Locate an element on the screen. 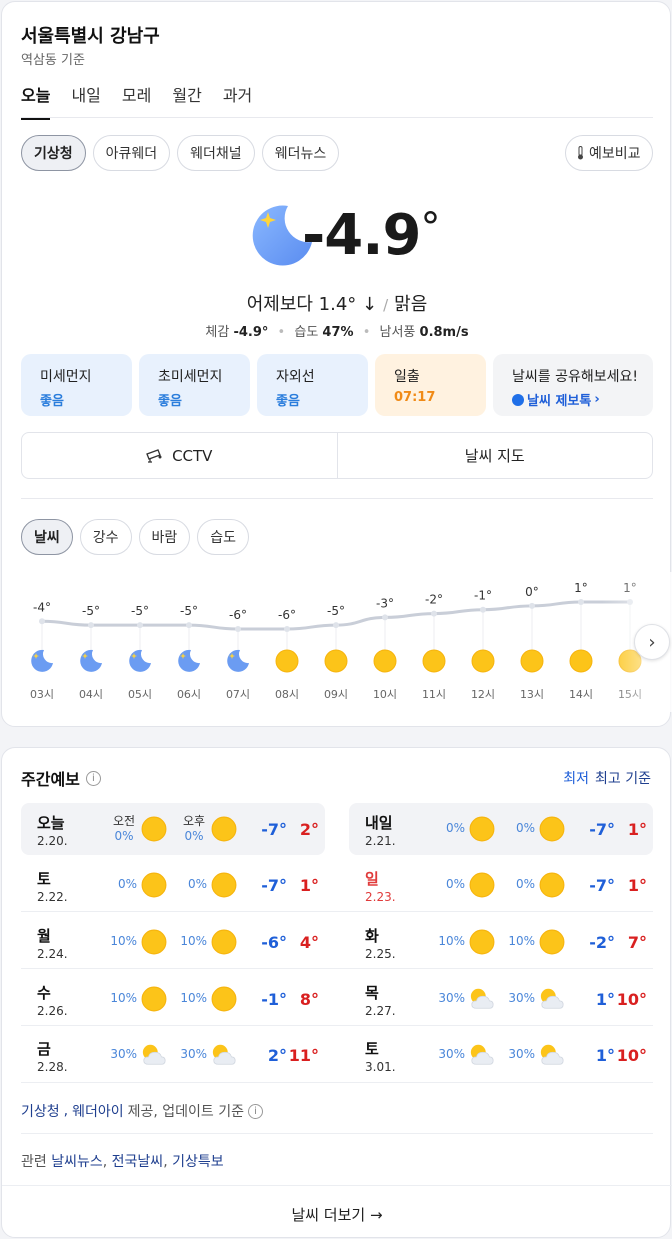 Image resolution: width=672 pixels, height=1239 pixels. weekly-day-row: 수 2.26. 10% 10% -1° 8° is located at coordinates (173, 999).